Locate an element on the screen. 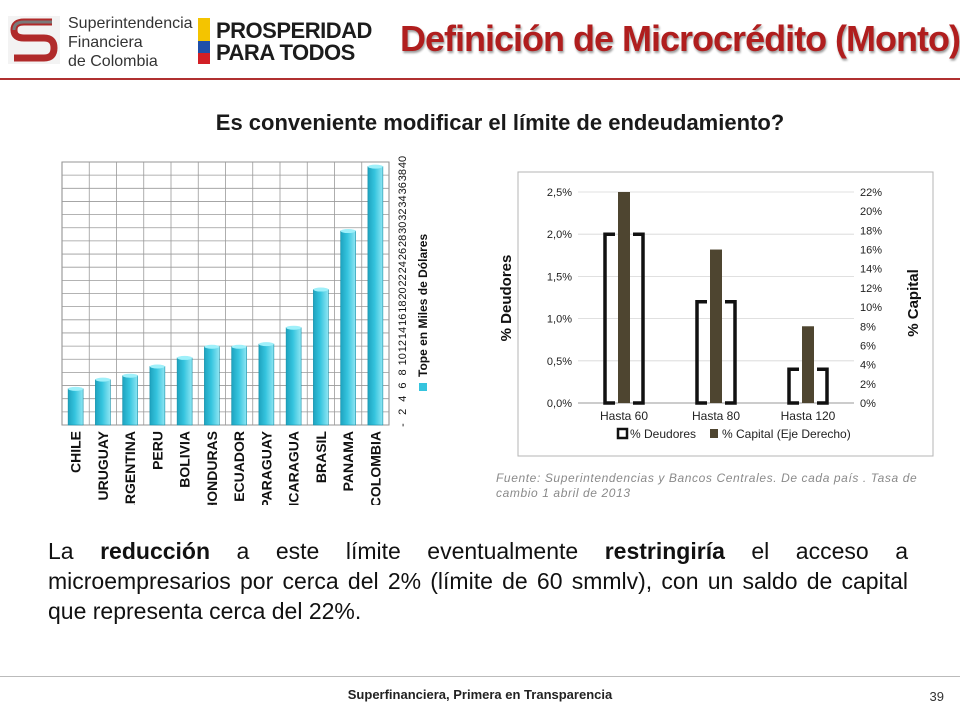 The image size is (960, 720). legend-label: % Capital (Eje Derecho) is located at coordinates (786, 434).